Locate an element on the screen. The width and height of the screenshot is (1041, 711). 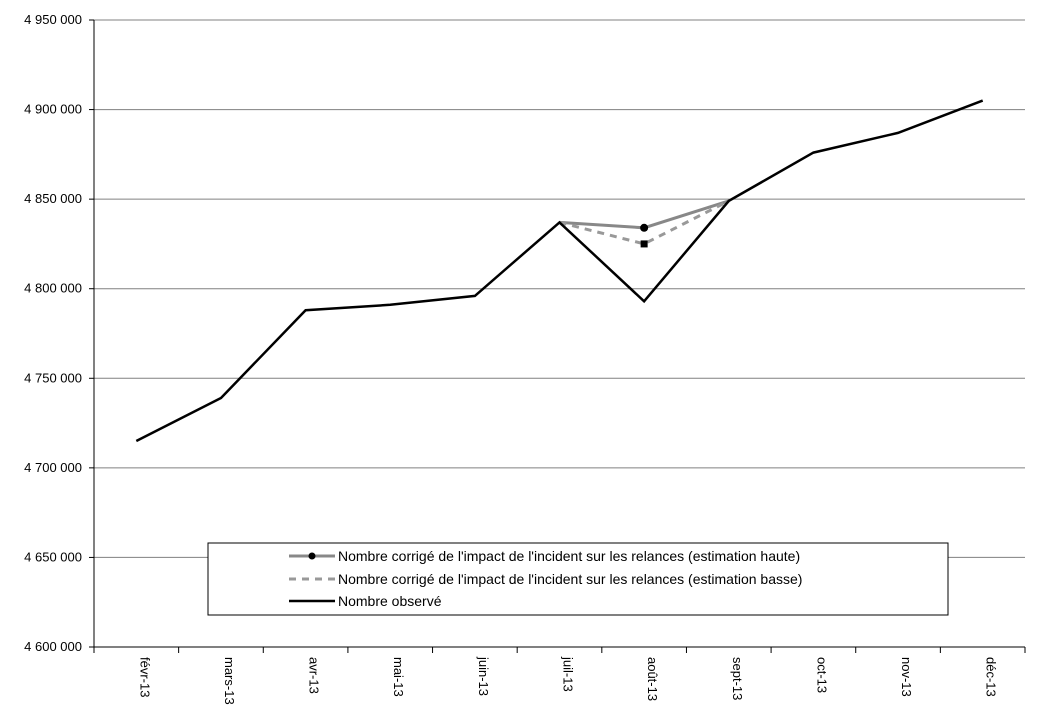
legend-label: Nombre observé is located at coordinates (390, 601).